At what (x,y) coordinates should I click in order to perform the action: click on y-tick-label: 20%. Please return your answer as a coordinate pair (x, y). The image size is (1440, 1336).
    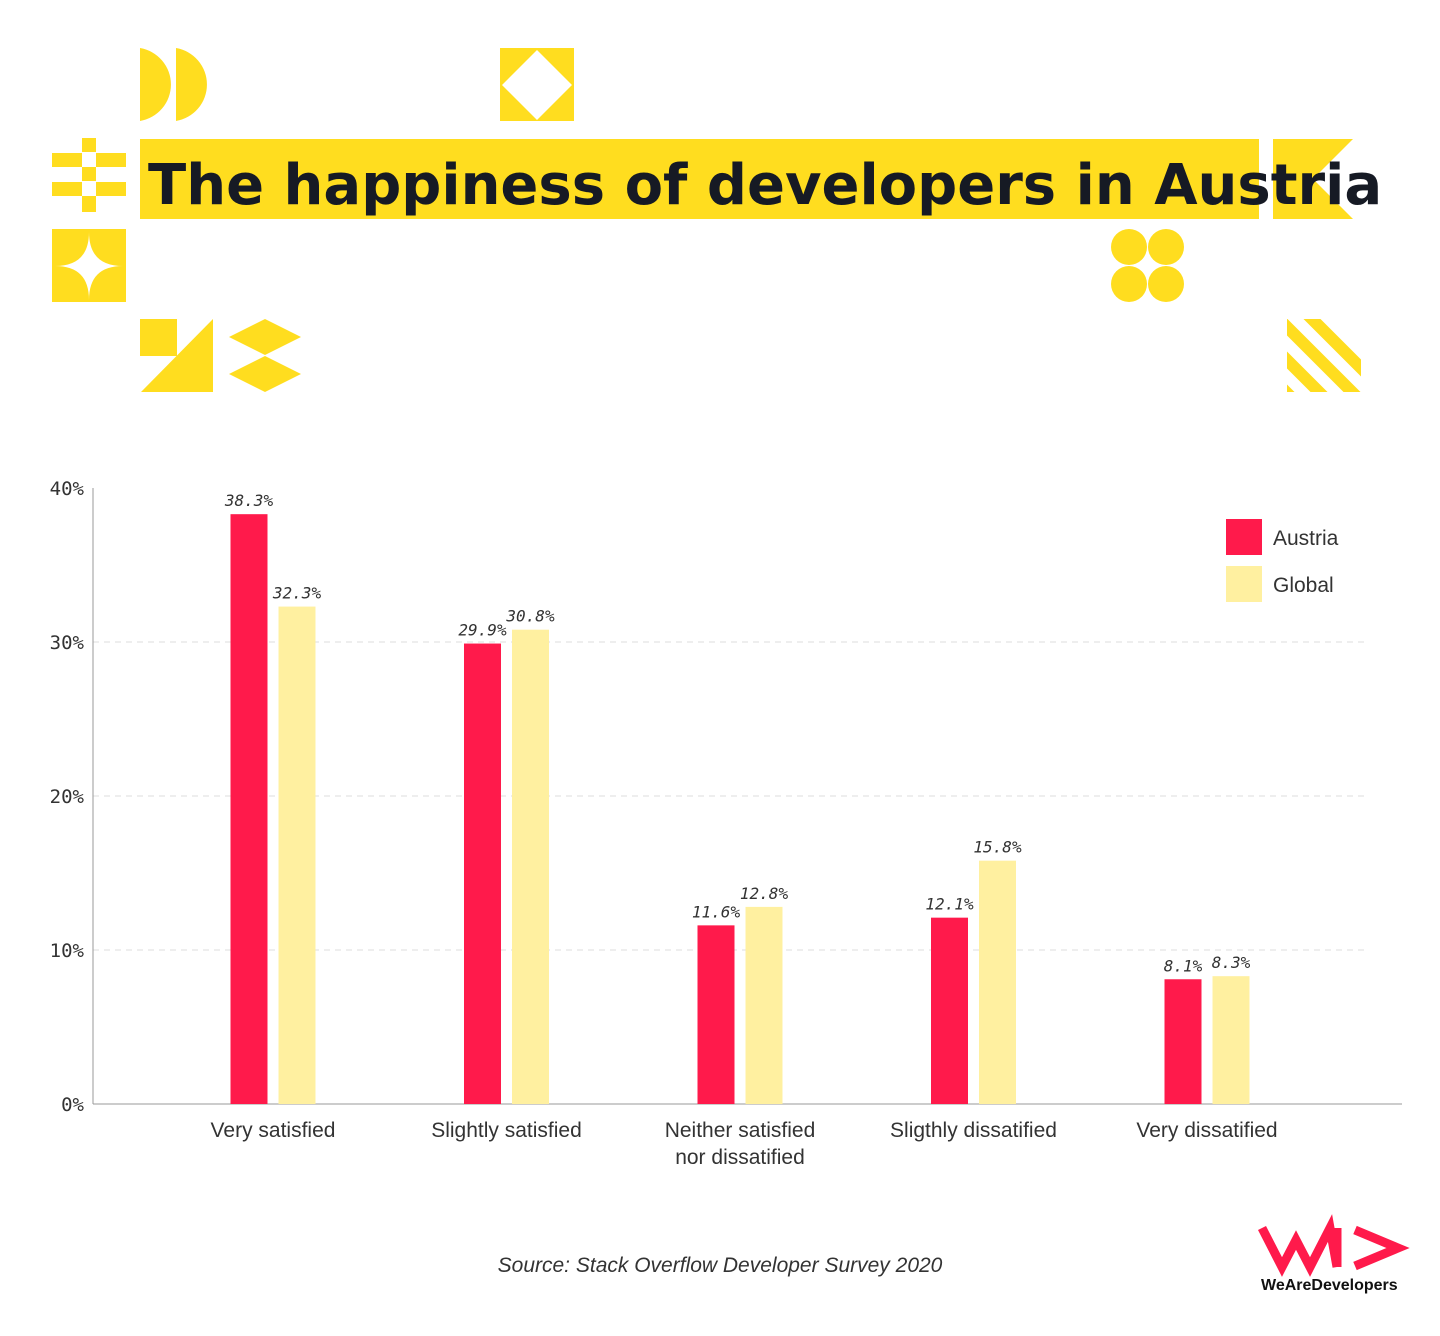
    Looking at the image, I should click on (67, 797).